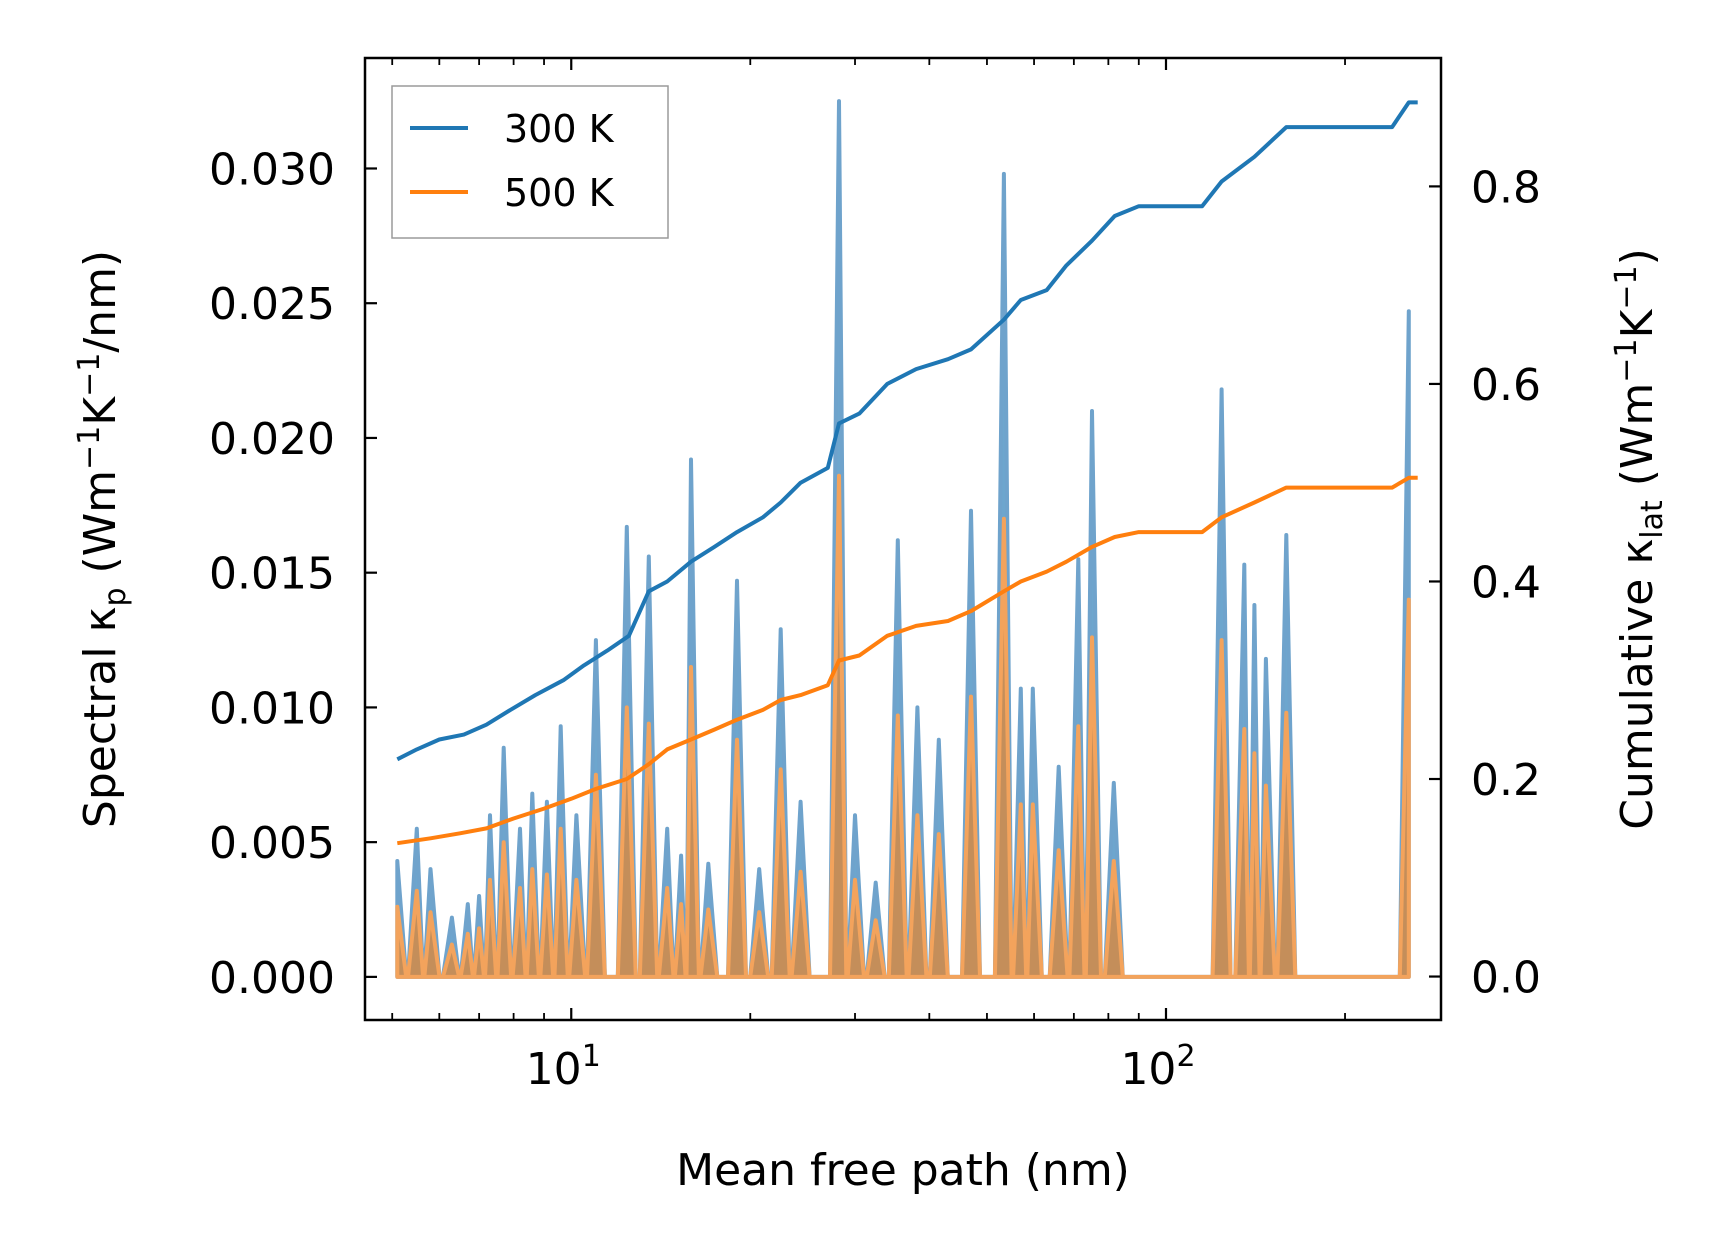  Describe the element at coordinates (272, 843) in the screenshot. I see `y-left-tick-label: 0.005` at that location.